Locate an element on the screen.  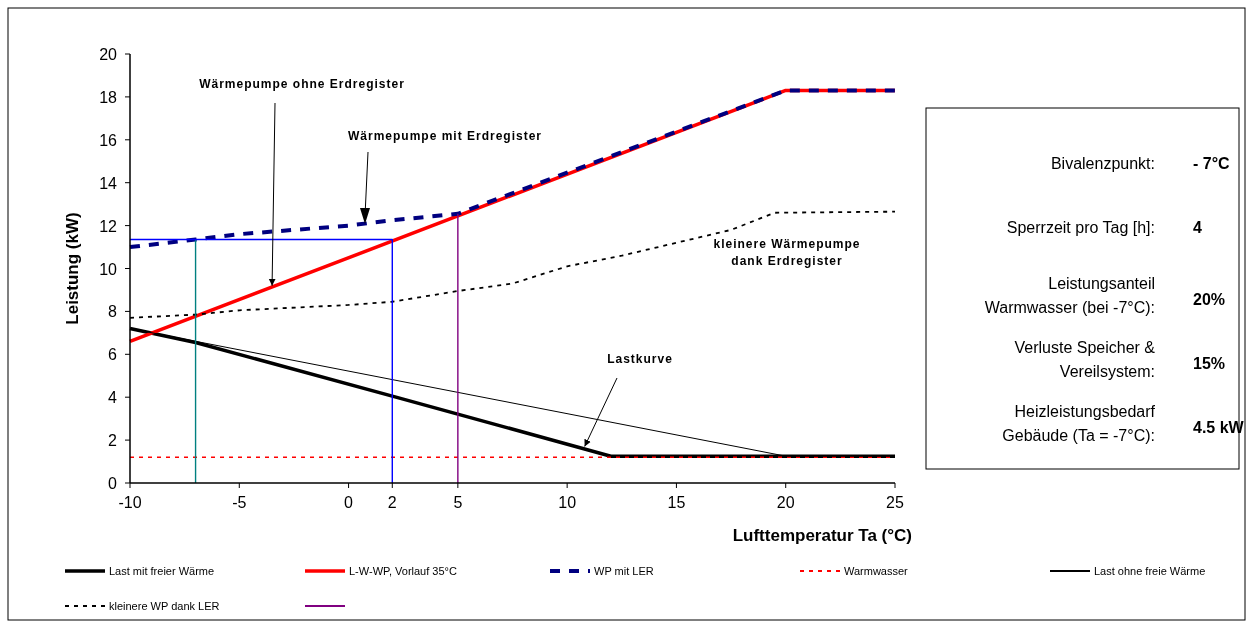
annotation: Wärmepumpe ohne Erdregister is located at coordinates (302, 84).